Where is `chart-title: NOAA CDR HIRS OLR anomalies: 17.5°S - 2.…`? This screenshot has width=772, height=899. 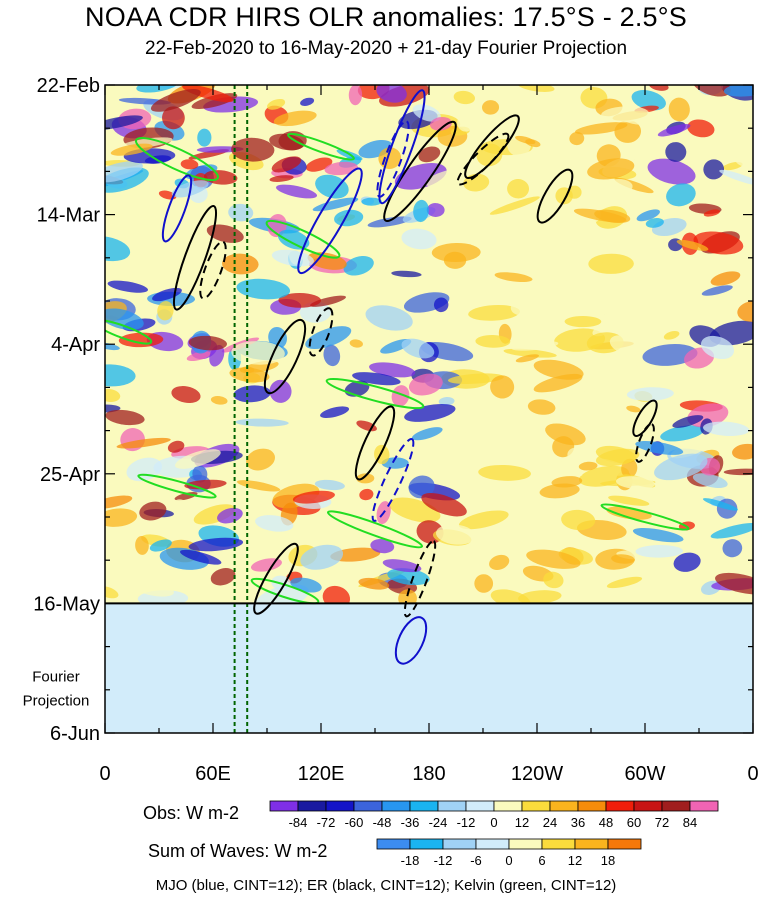
chart-title: NOAA CDR HIRS OLR anomalies: 17.5°S - 2.… is located at coordinates (386, 17).